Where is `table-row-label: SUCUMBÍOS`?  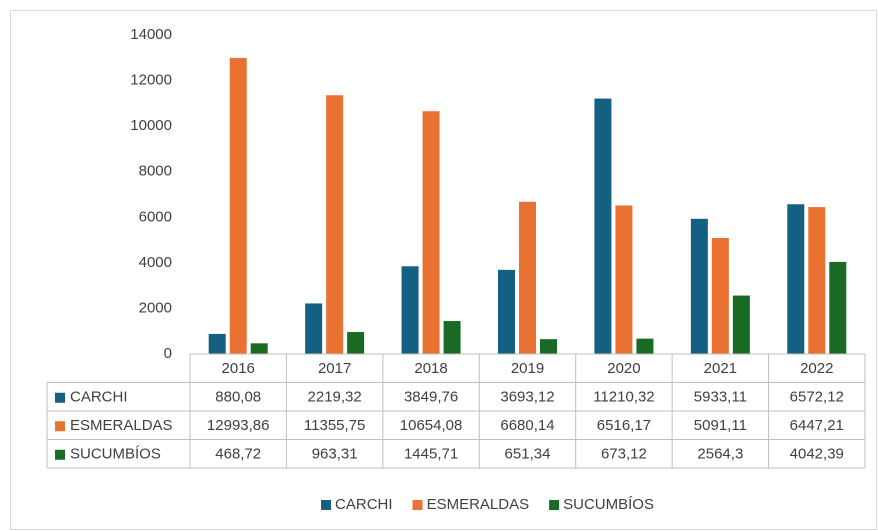
table-row-label: SUCUMBÍOS is located at coordinates (115, 454).